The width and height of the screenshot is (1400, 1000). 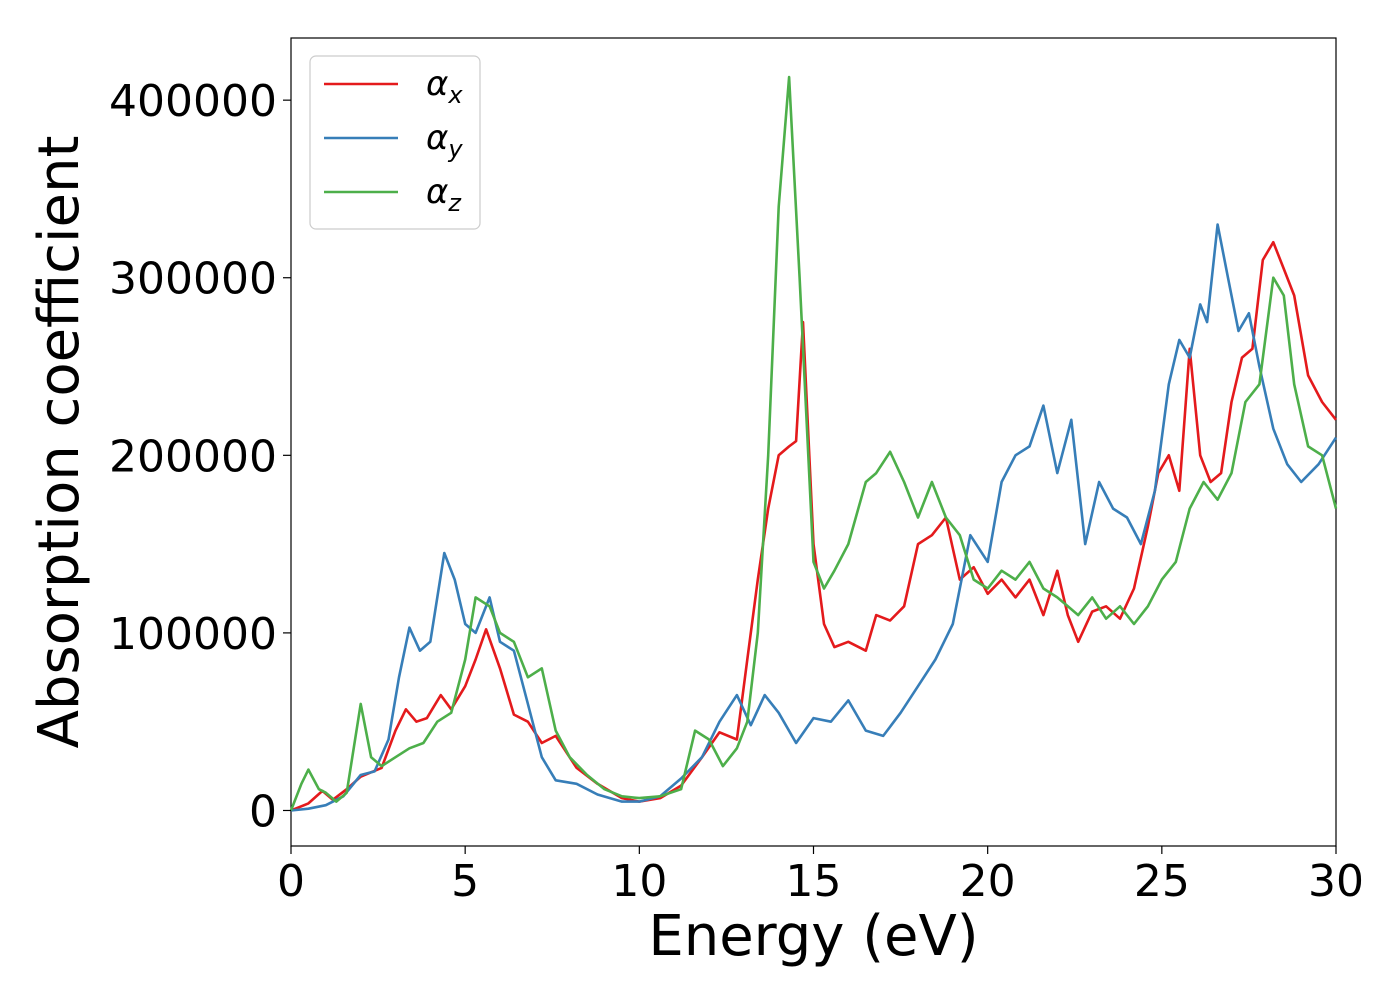 What do you see at coordinates (193, 279) in the screenshot?
I see `y-tick-label: 300000` at bounding box center [193, 279].